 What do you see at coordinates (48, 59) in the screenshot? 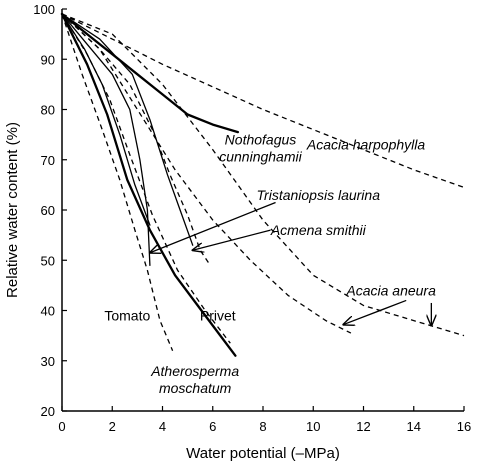
I see `y-tick-label: 90` at bounding box center [48, 59].